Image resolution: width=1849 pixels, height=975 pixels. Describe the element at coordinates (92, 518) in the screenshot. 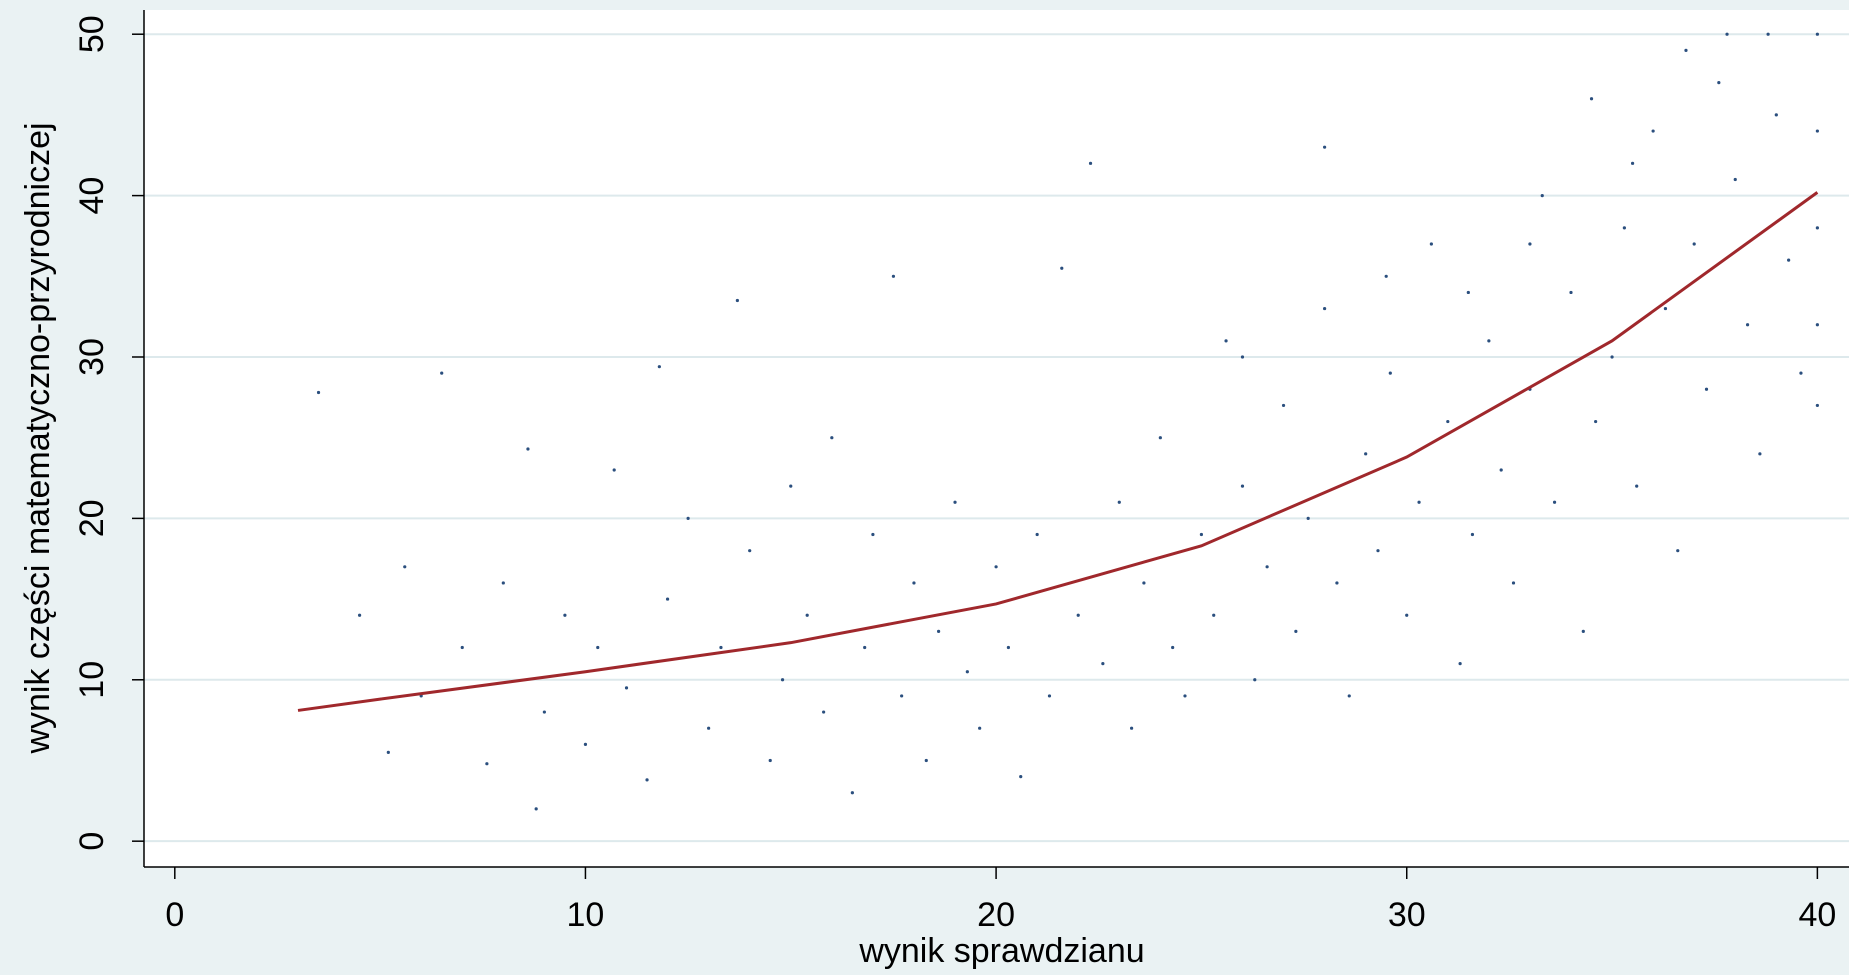

I see `y-tick-label: 20` at that location.